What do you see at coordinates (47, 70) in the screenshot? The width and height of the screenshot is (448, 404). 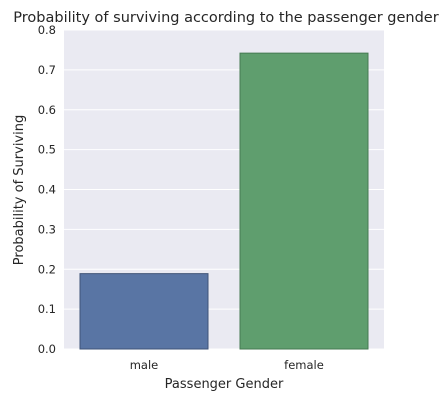 I see `y-tick-label: 0.7` at bounding box center [47, 70].